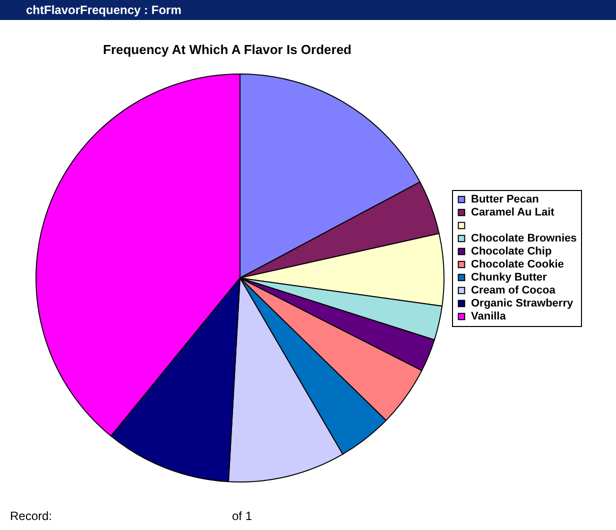  I want to click on legend-label: Chunky Butter, so click(509, 278).